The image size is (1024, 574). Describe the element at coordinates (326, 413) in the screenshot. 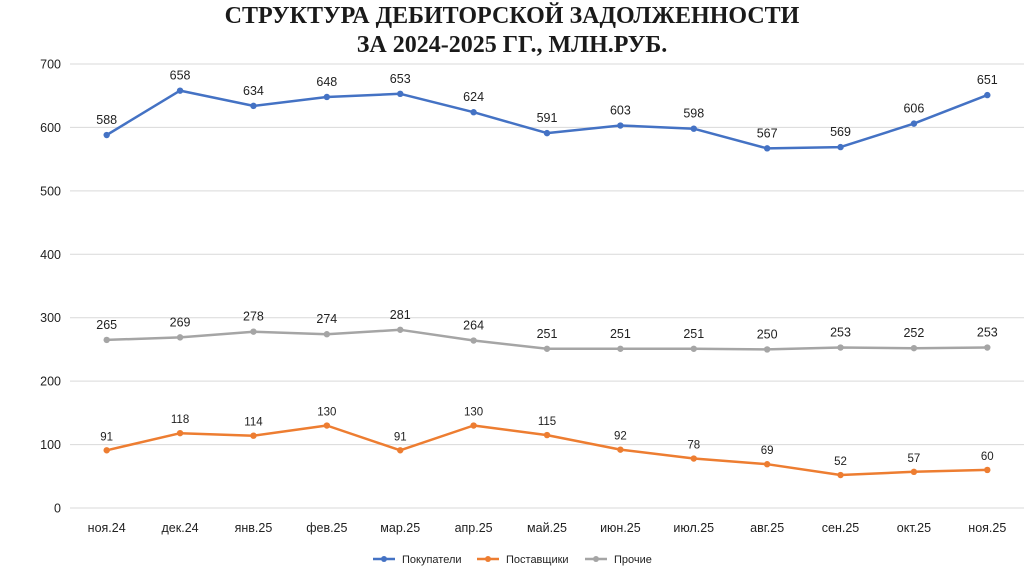

I see `data-label: 130` at that location.